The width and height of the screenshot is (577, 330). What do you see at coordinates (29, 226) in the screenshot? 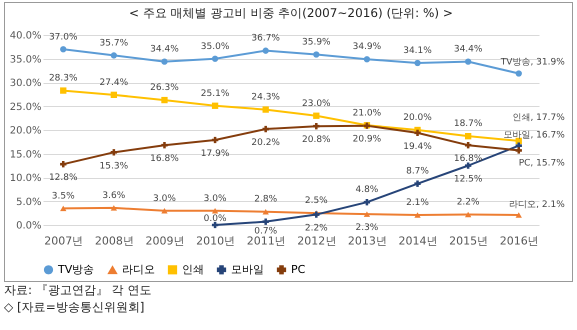
I see `y-tick-label: 0.0%` at bounding box center [29, 226].